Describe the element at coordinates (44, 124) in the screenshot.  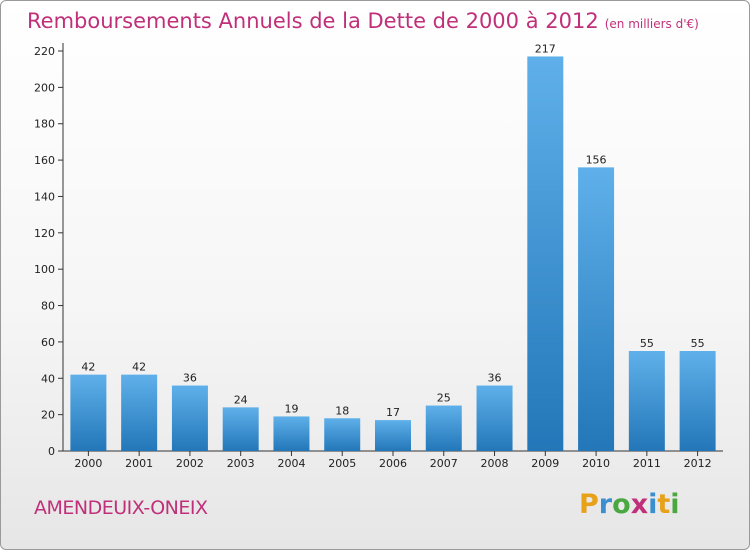
I see `y-tick-label: 180` at that location.